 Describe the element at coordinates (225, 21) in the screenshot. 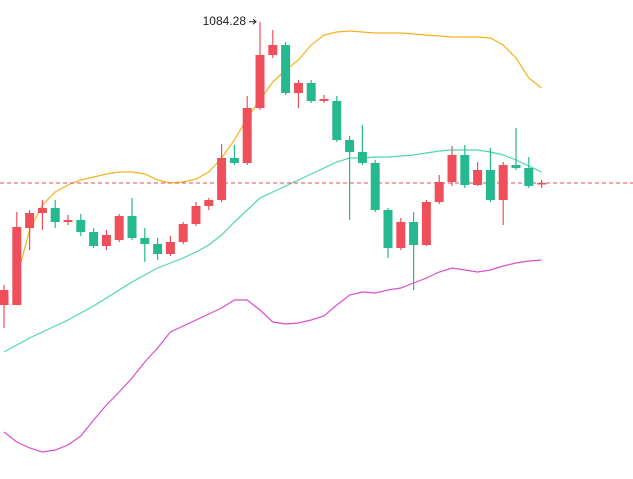

I see `high-annotation: 1084.28` at that location.